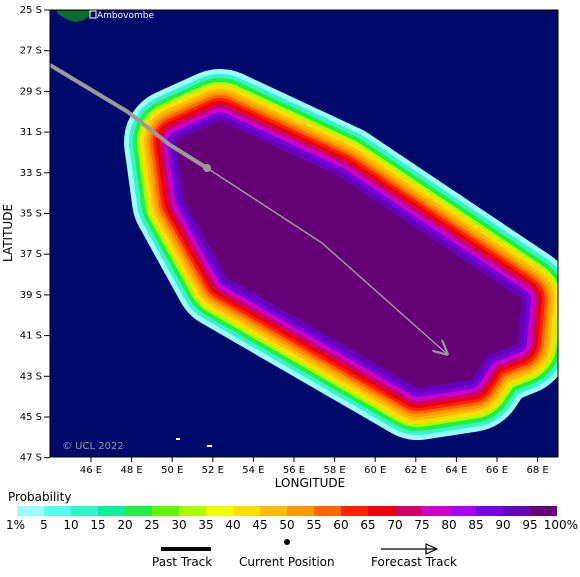  I want to click on lon-tick-label: 52 E, so click(213, 470).